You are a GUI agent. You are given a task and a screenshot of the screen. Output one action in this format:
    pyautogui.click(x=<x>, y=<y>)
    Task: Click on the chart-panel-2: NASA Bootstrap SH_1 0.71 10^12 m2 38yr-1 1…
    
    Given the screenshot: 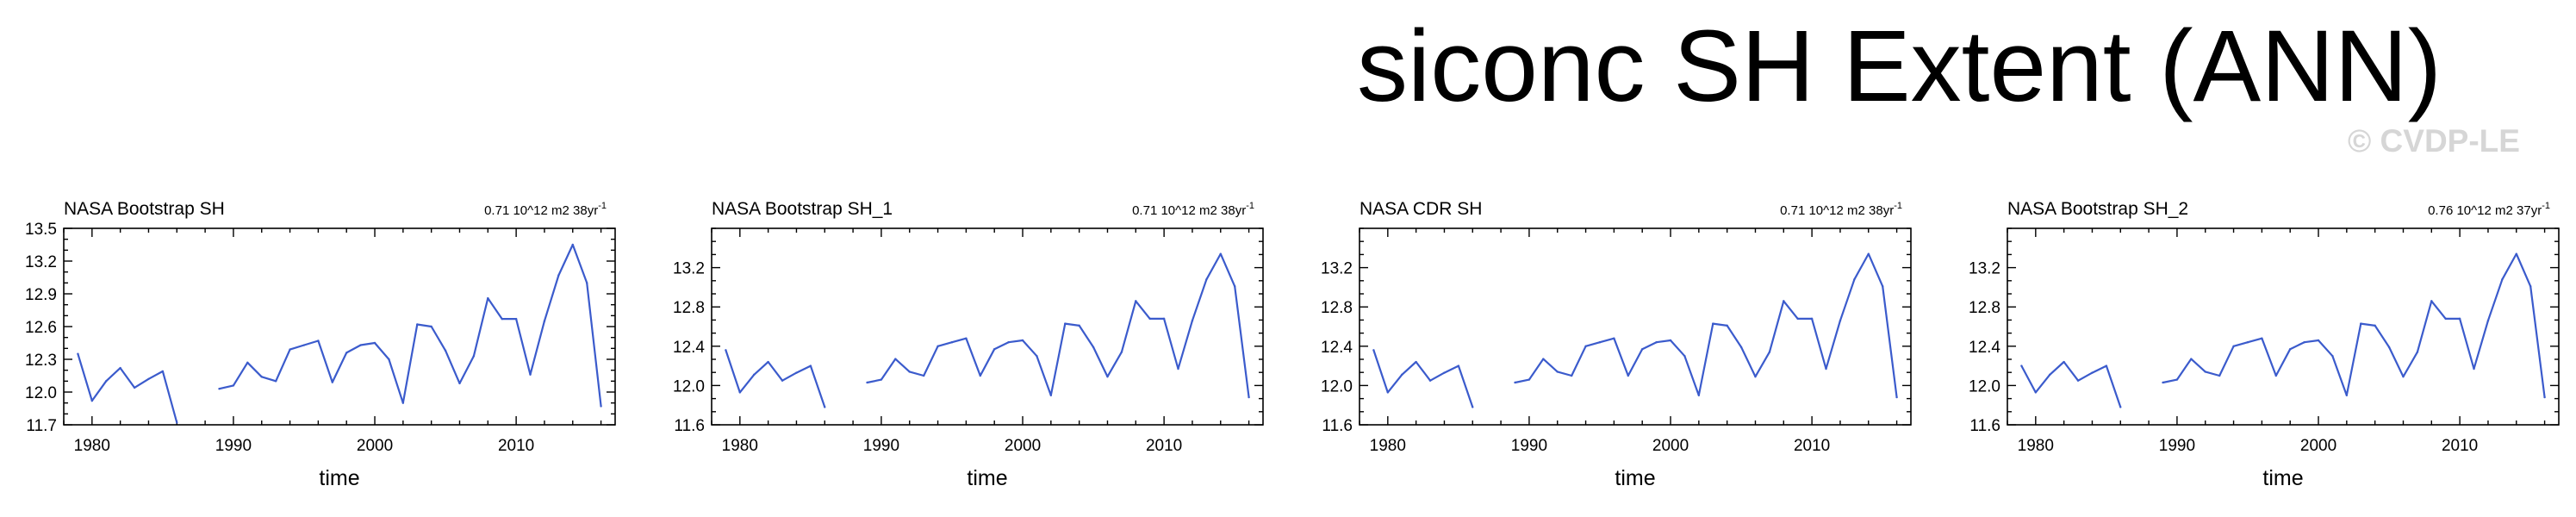 What is the action you would take?
    pyautogui.click(x=969, y=344)
    